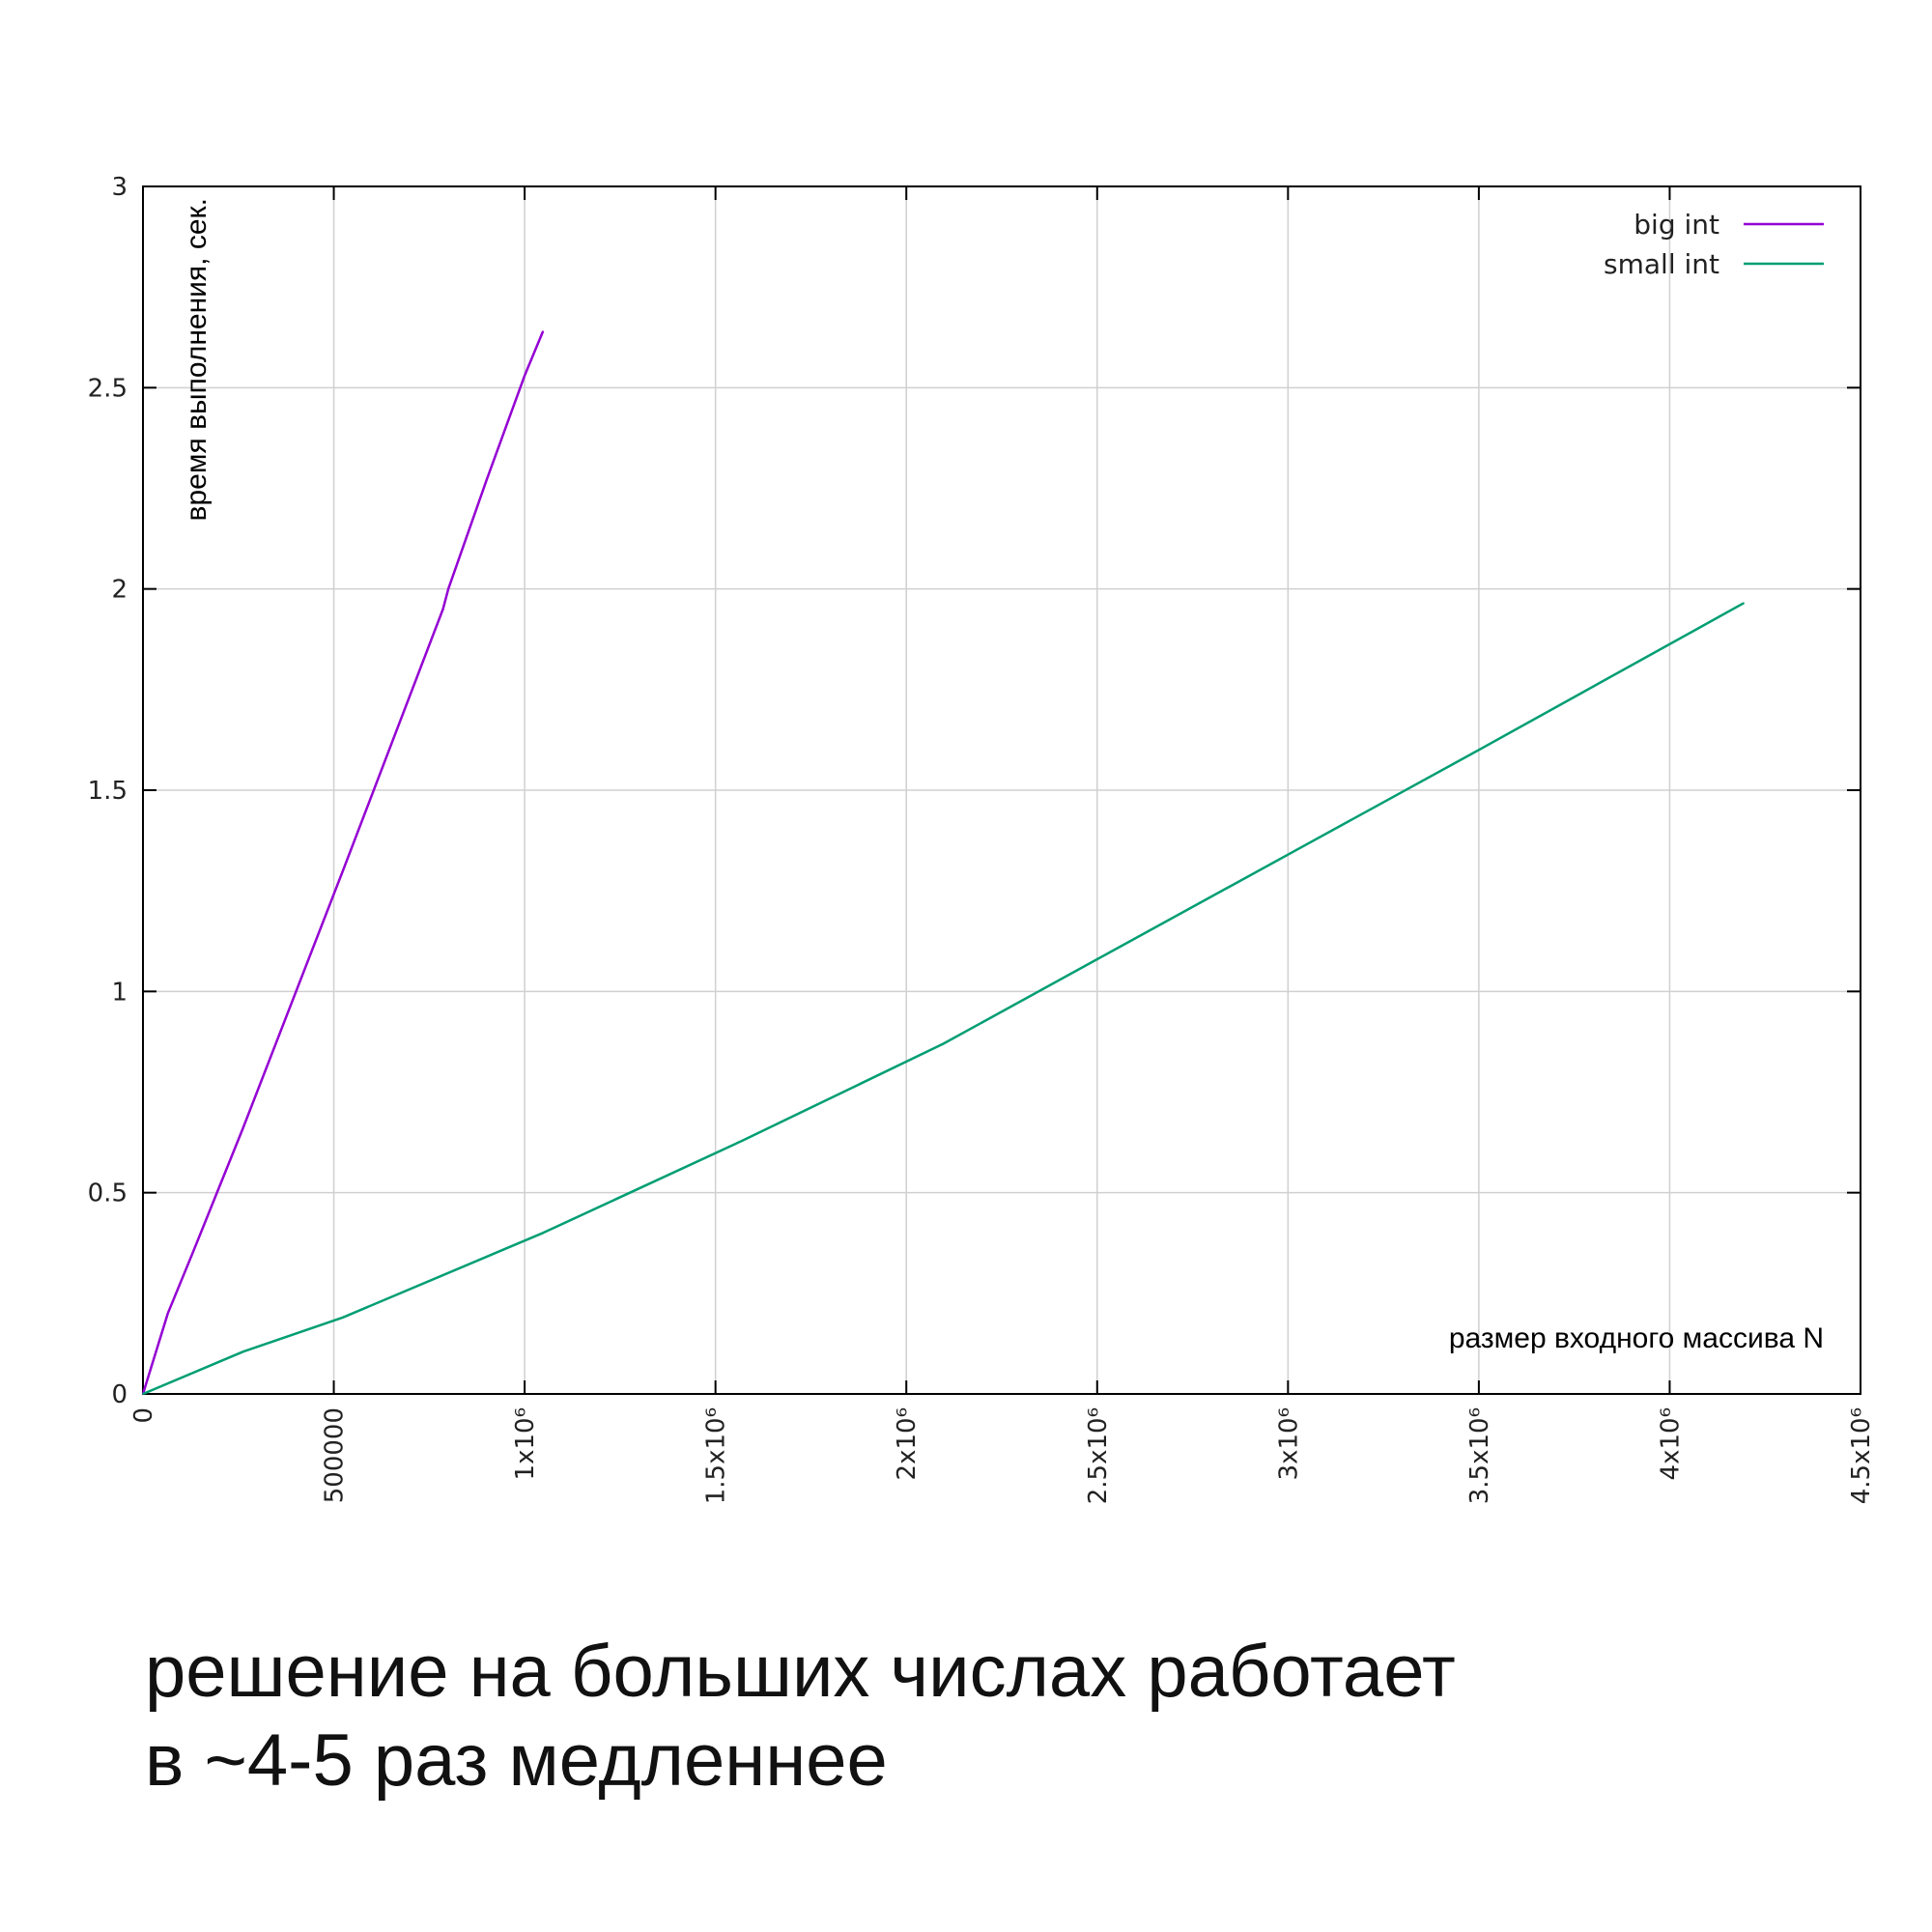  I want to click on x-tick-label: 1.5x10⁶, so click(716, 1455).